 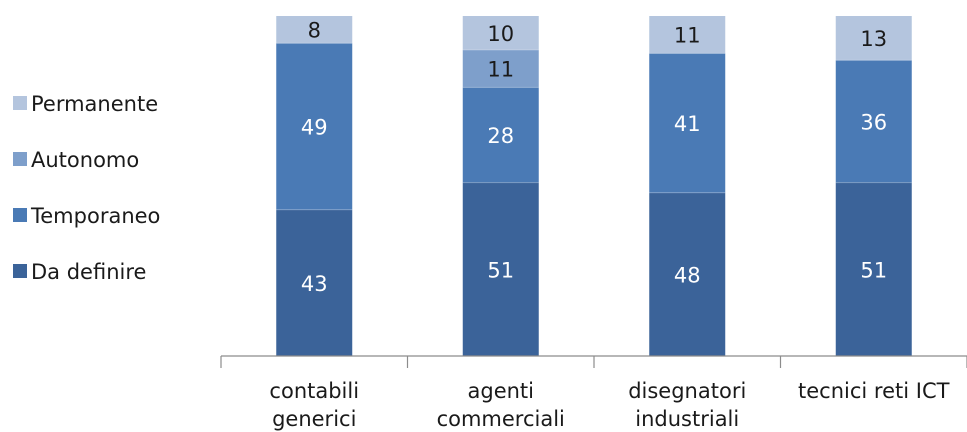 I want to click on data-label: 43, so click(x=314, y=284).